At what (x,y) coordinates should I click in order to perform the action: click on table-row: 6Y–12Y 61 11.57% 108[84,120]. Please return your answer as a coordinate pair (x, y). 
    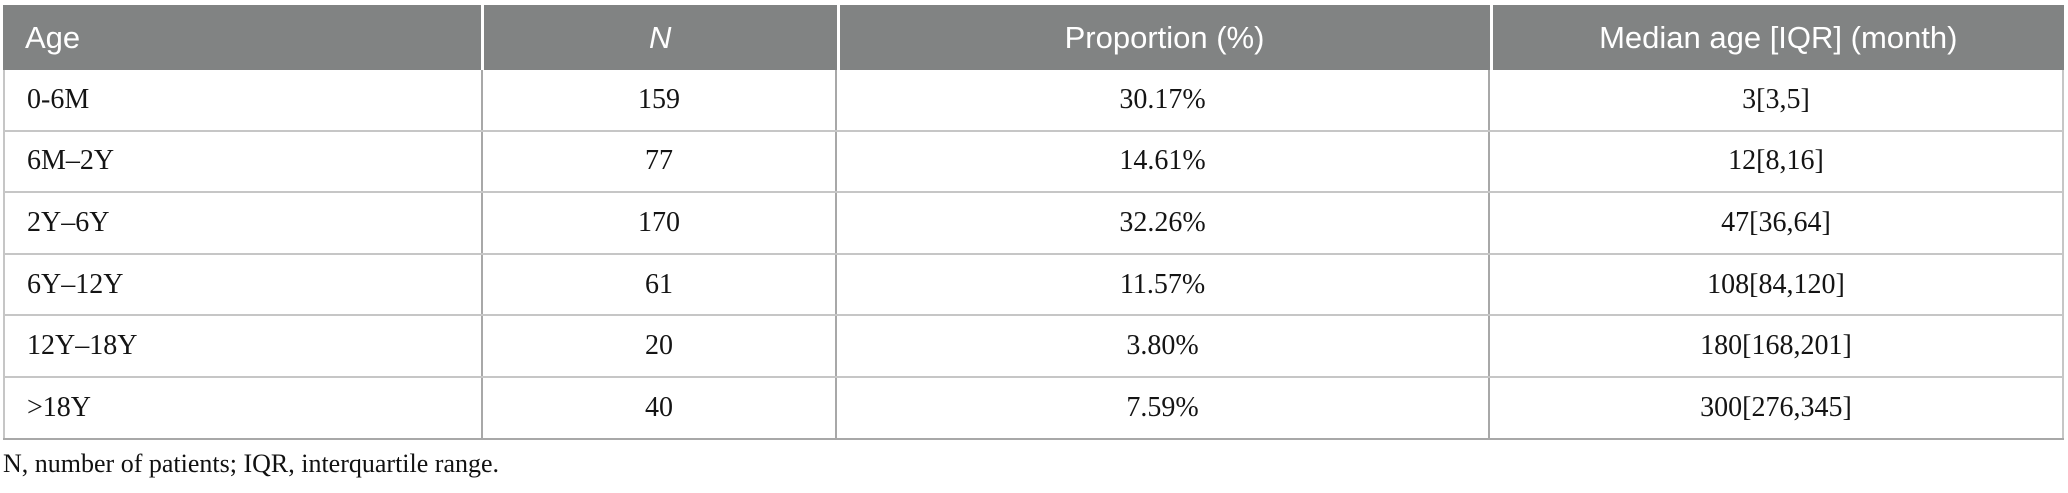
    Looking at the image, I should click on (1033, 285).